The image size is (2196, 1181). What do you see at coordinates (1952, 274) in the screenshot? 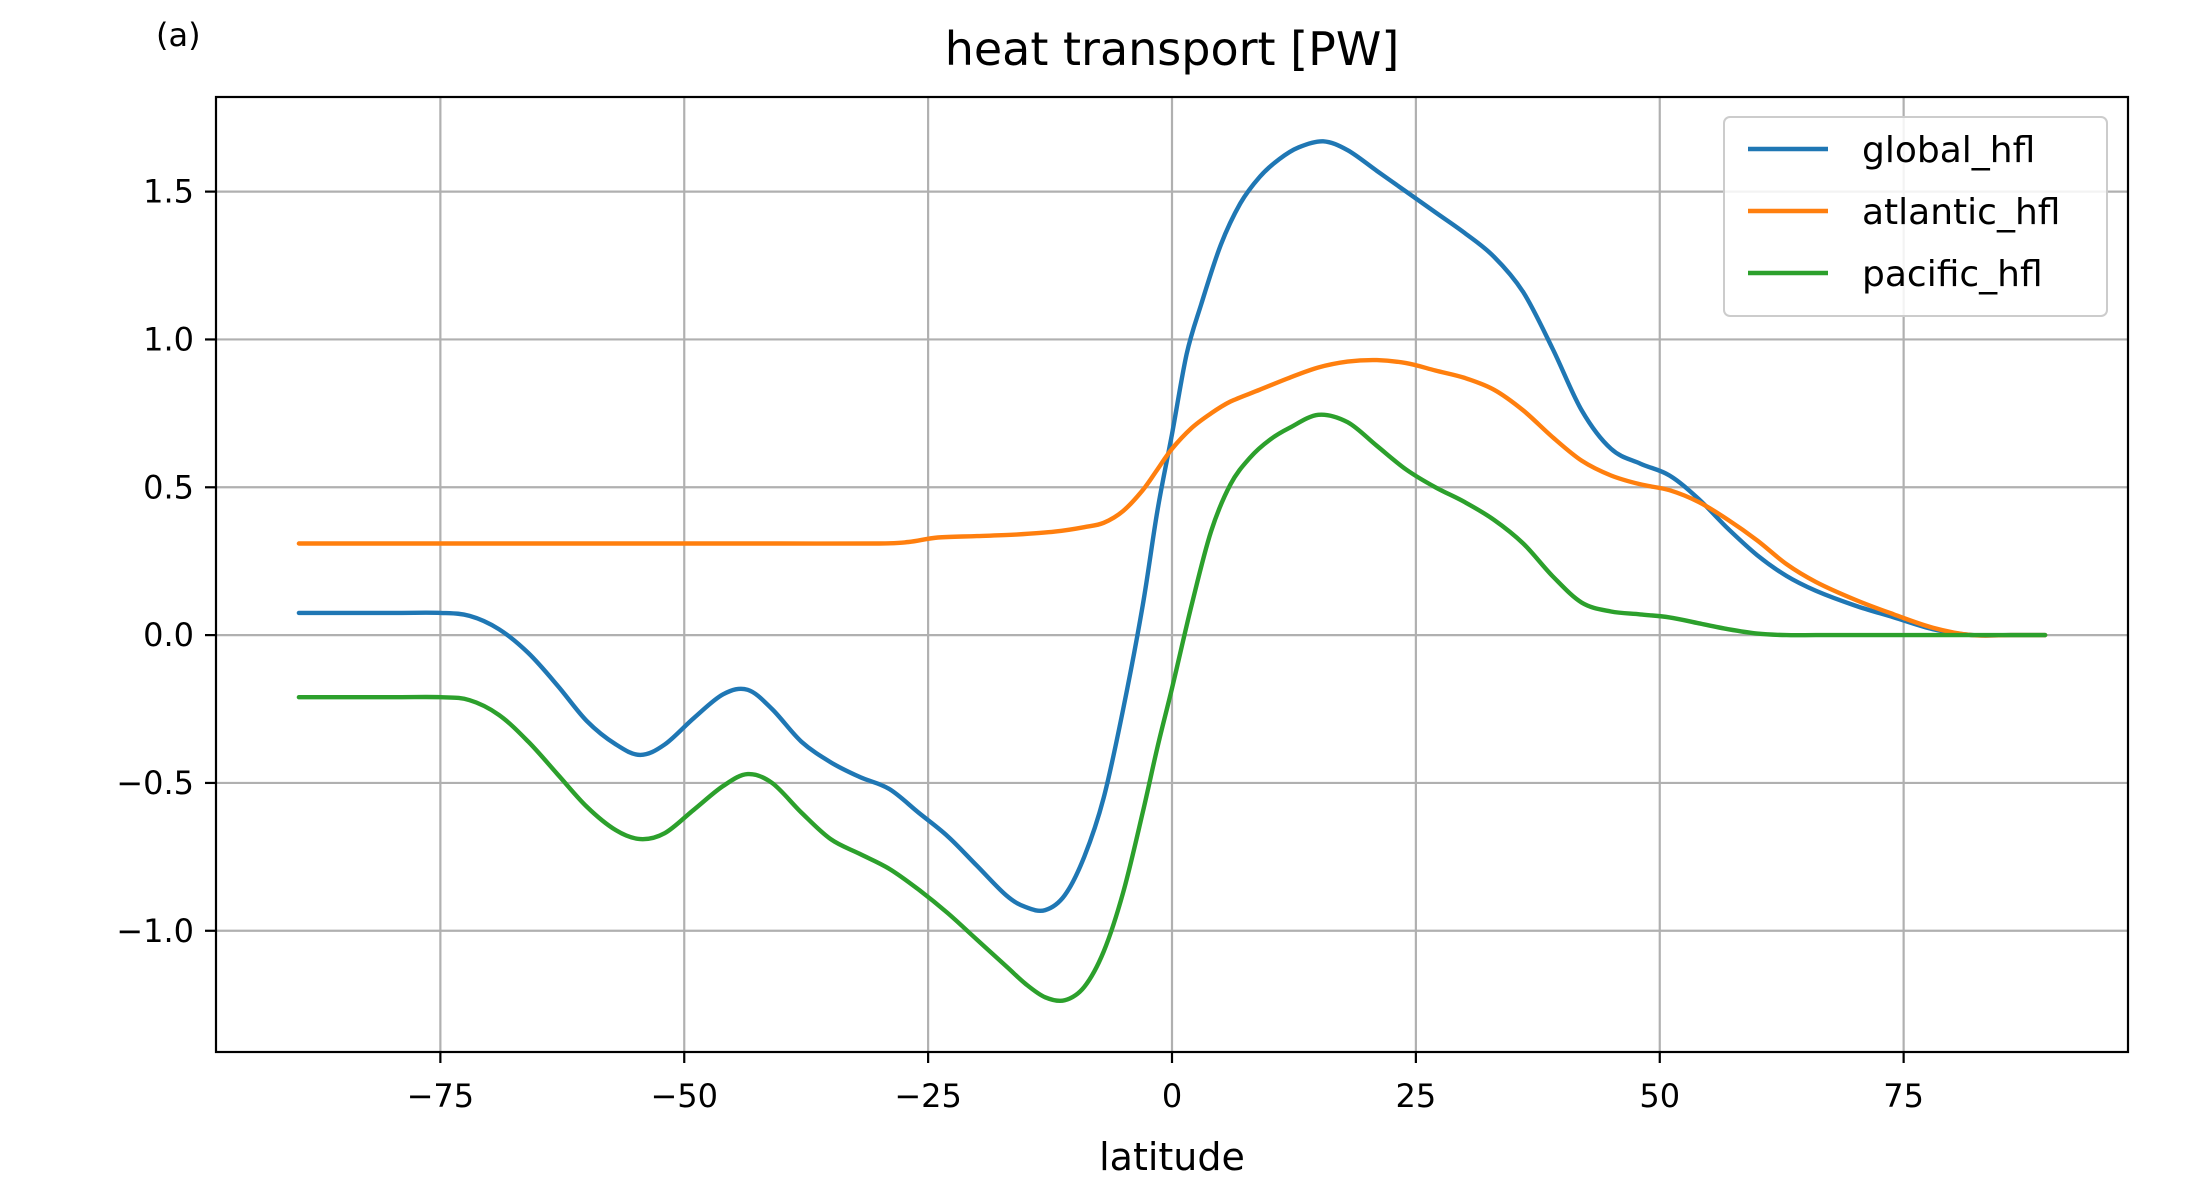
I see `legend-label-pacific-hfl: pacific_hfl` at bounding box center [1952, 274].